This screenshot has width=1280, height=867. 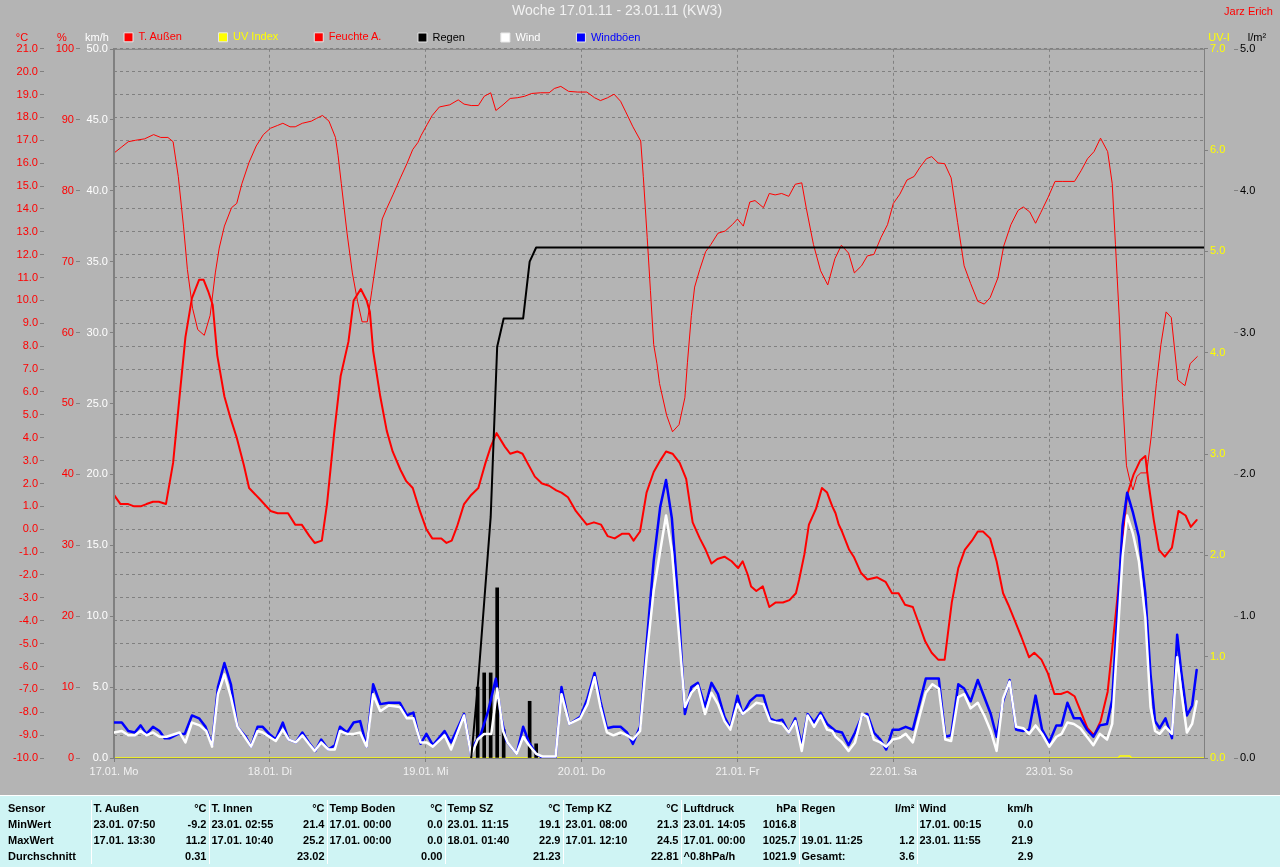 I want to click on y-tick-label: 13.0, so click(x=27, y=230).